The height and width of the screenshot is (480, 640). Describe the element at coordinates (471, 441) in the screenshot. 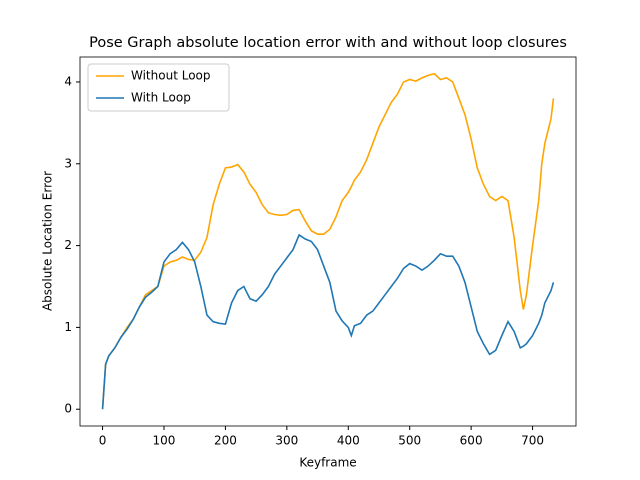

I see `x-tick-label: 600` at that location.